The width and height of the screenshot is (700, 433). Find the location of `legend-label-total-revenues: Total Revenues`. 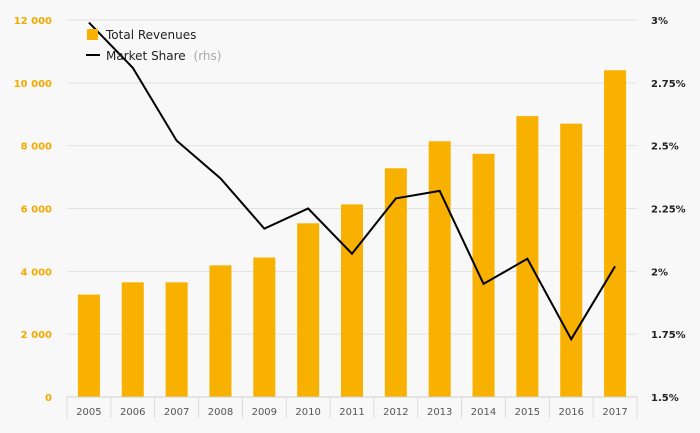

legend-label-total-revenues: Total Revenues is located at coordinates (150, 35).